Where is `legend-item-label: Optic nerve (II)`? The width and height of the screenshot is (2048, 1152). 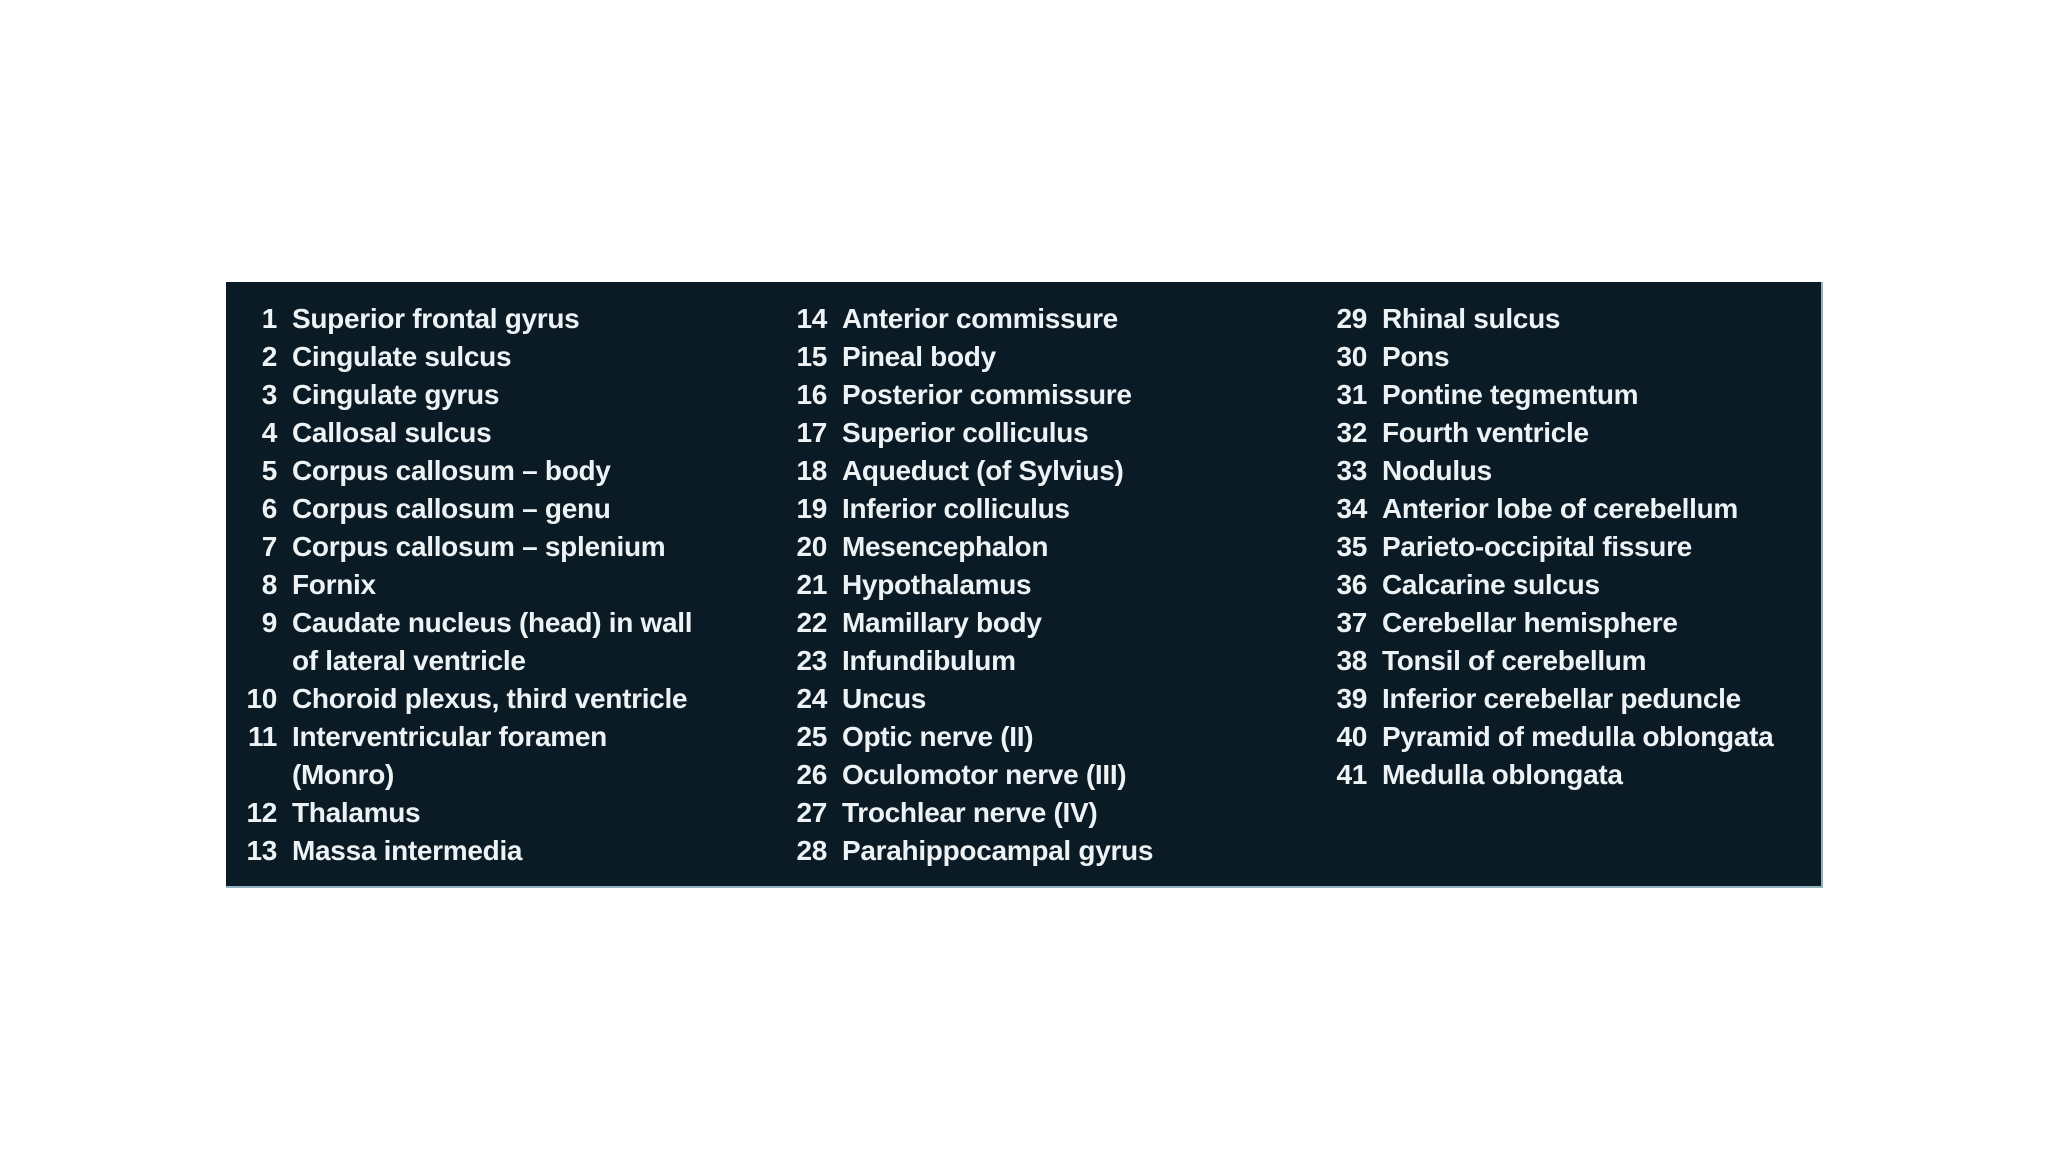 legend-item-label: Optic nerve (II) is located at coordinates (938, 736).